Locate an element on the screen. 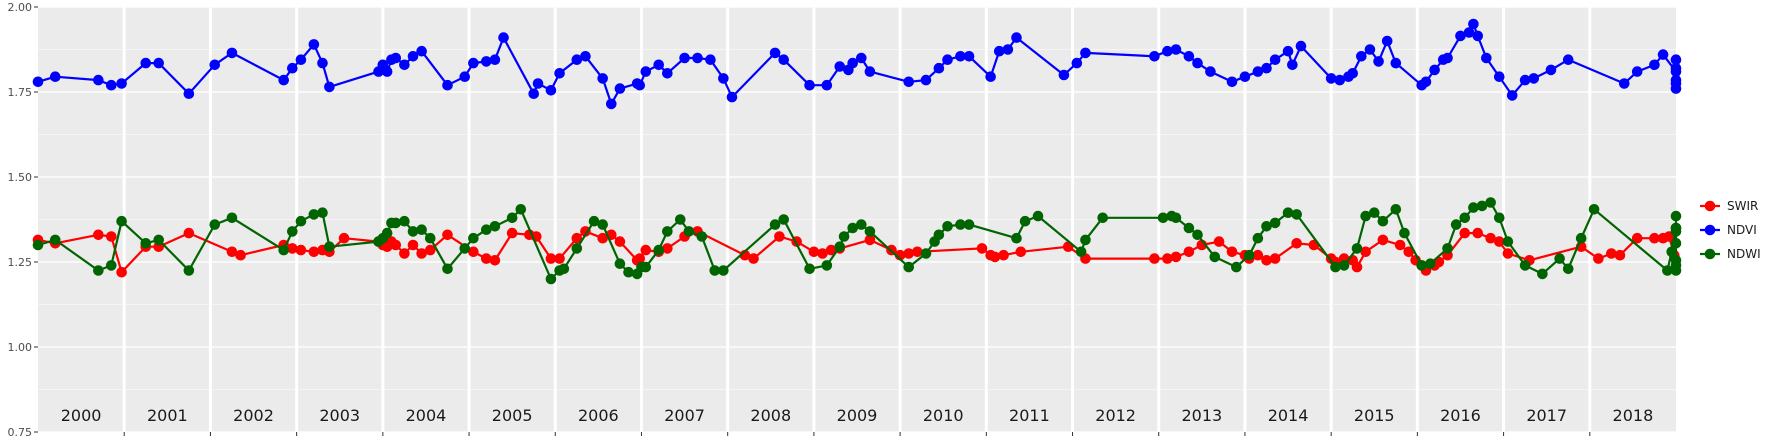 This screenshot has width=1773, height=442. legend-item-swir: SWIR is located at coordinates (1729, 206).